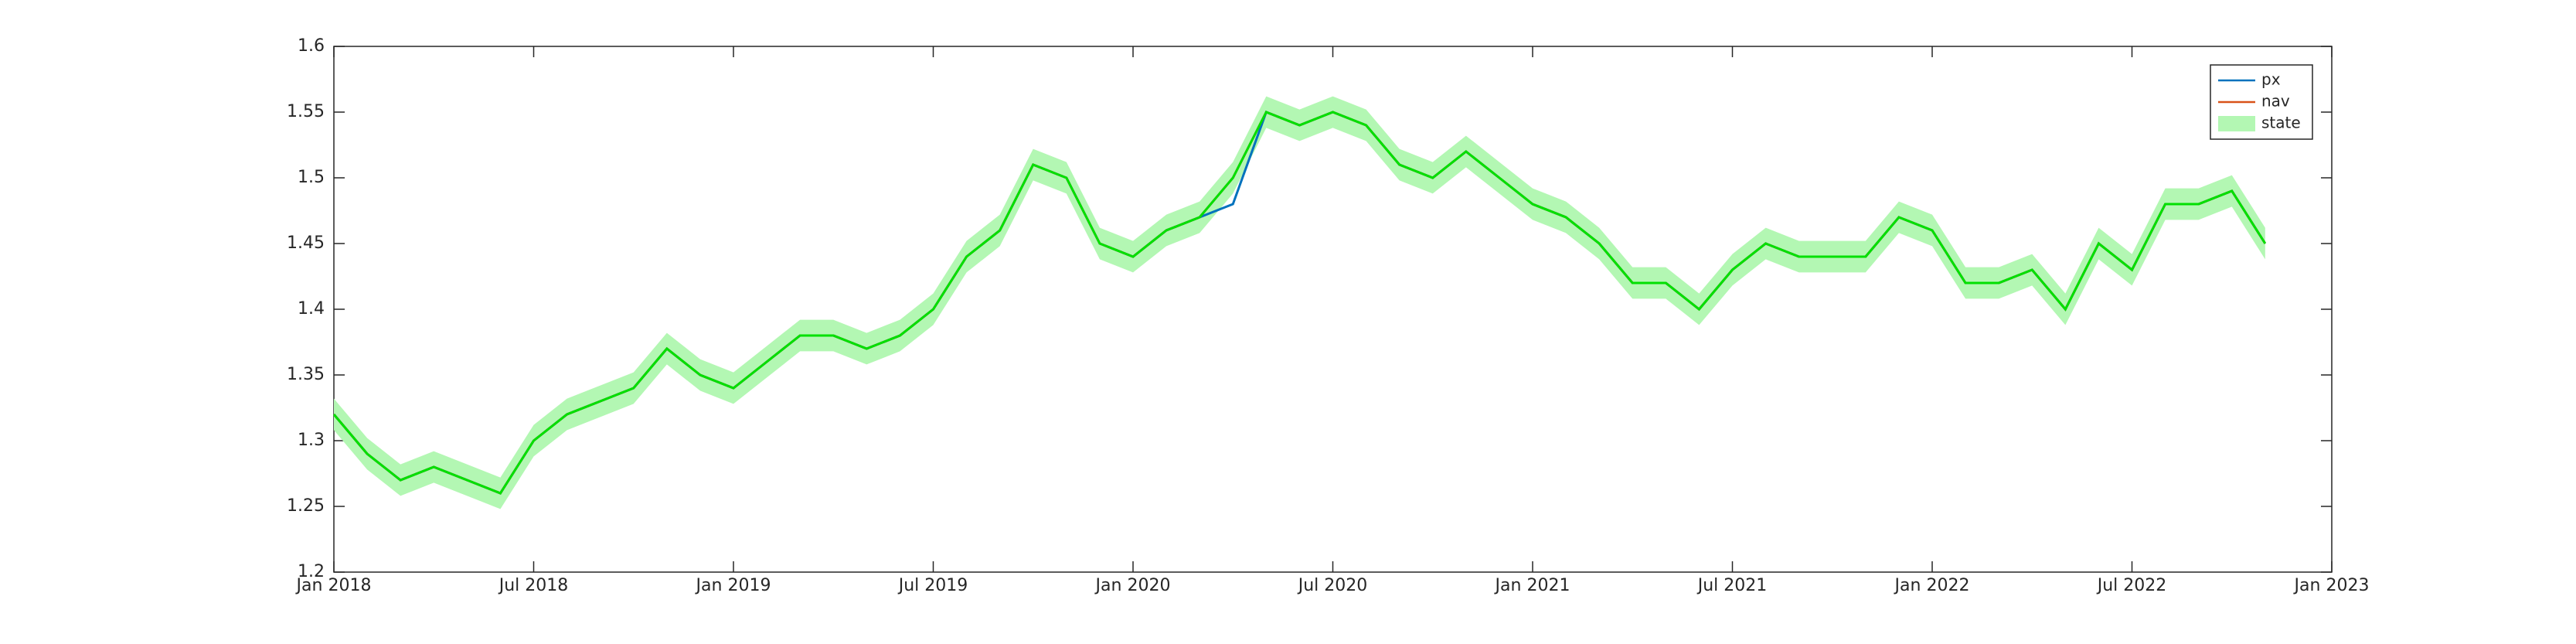 Image resolution: width=2576 pixels, height=644 pixels. I want to click on x-tick-label: Jul 2020, so click(1332, 585).